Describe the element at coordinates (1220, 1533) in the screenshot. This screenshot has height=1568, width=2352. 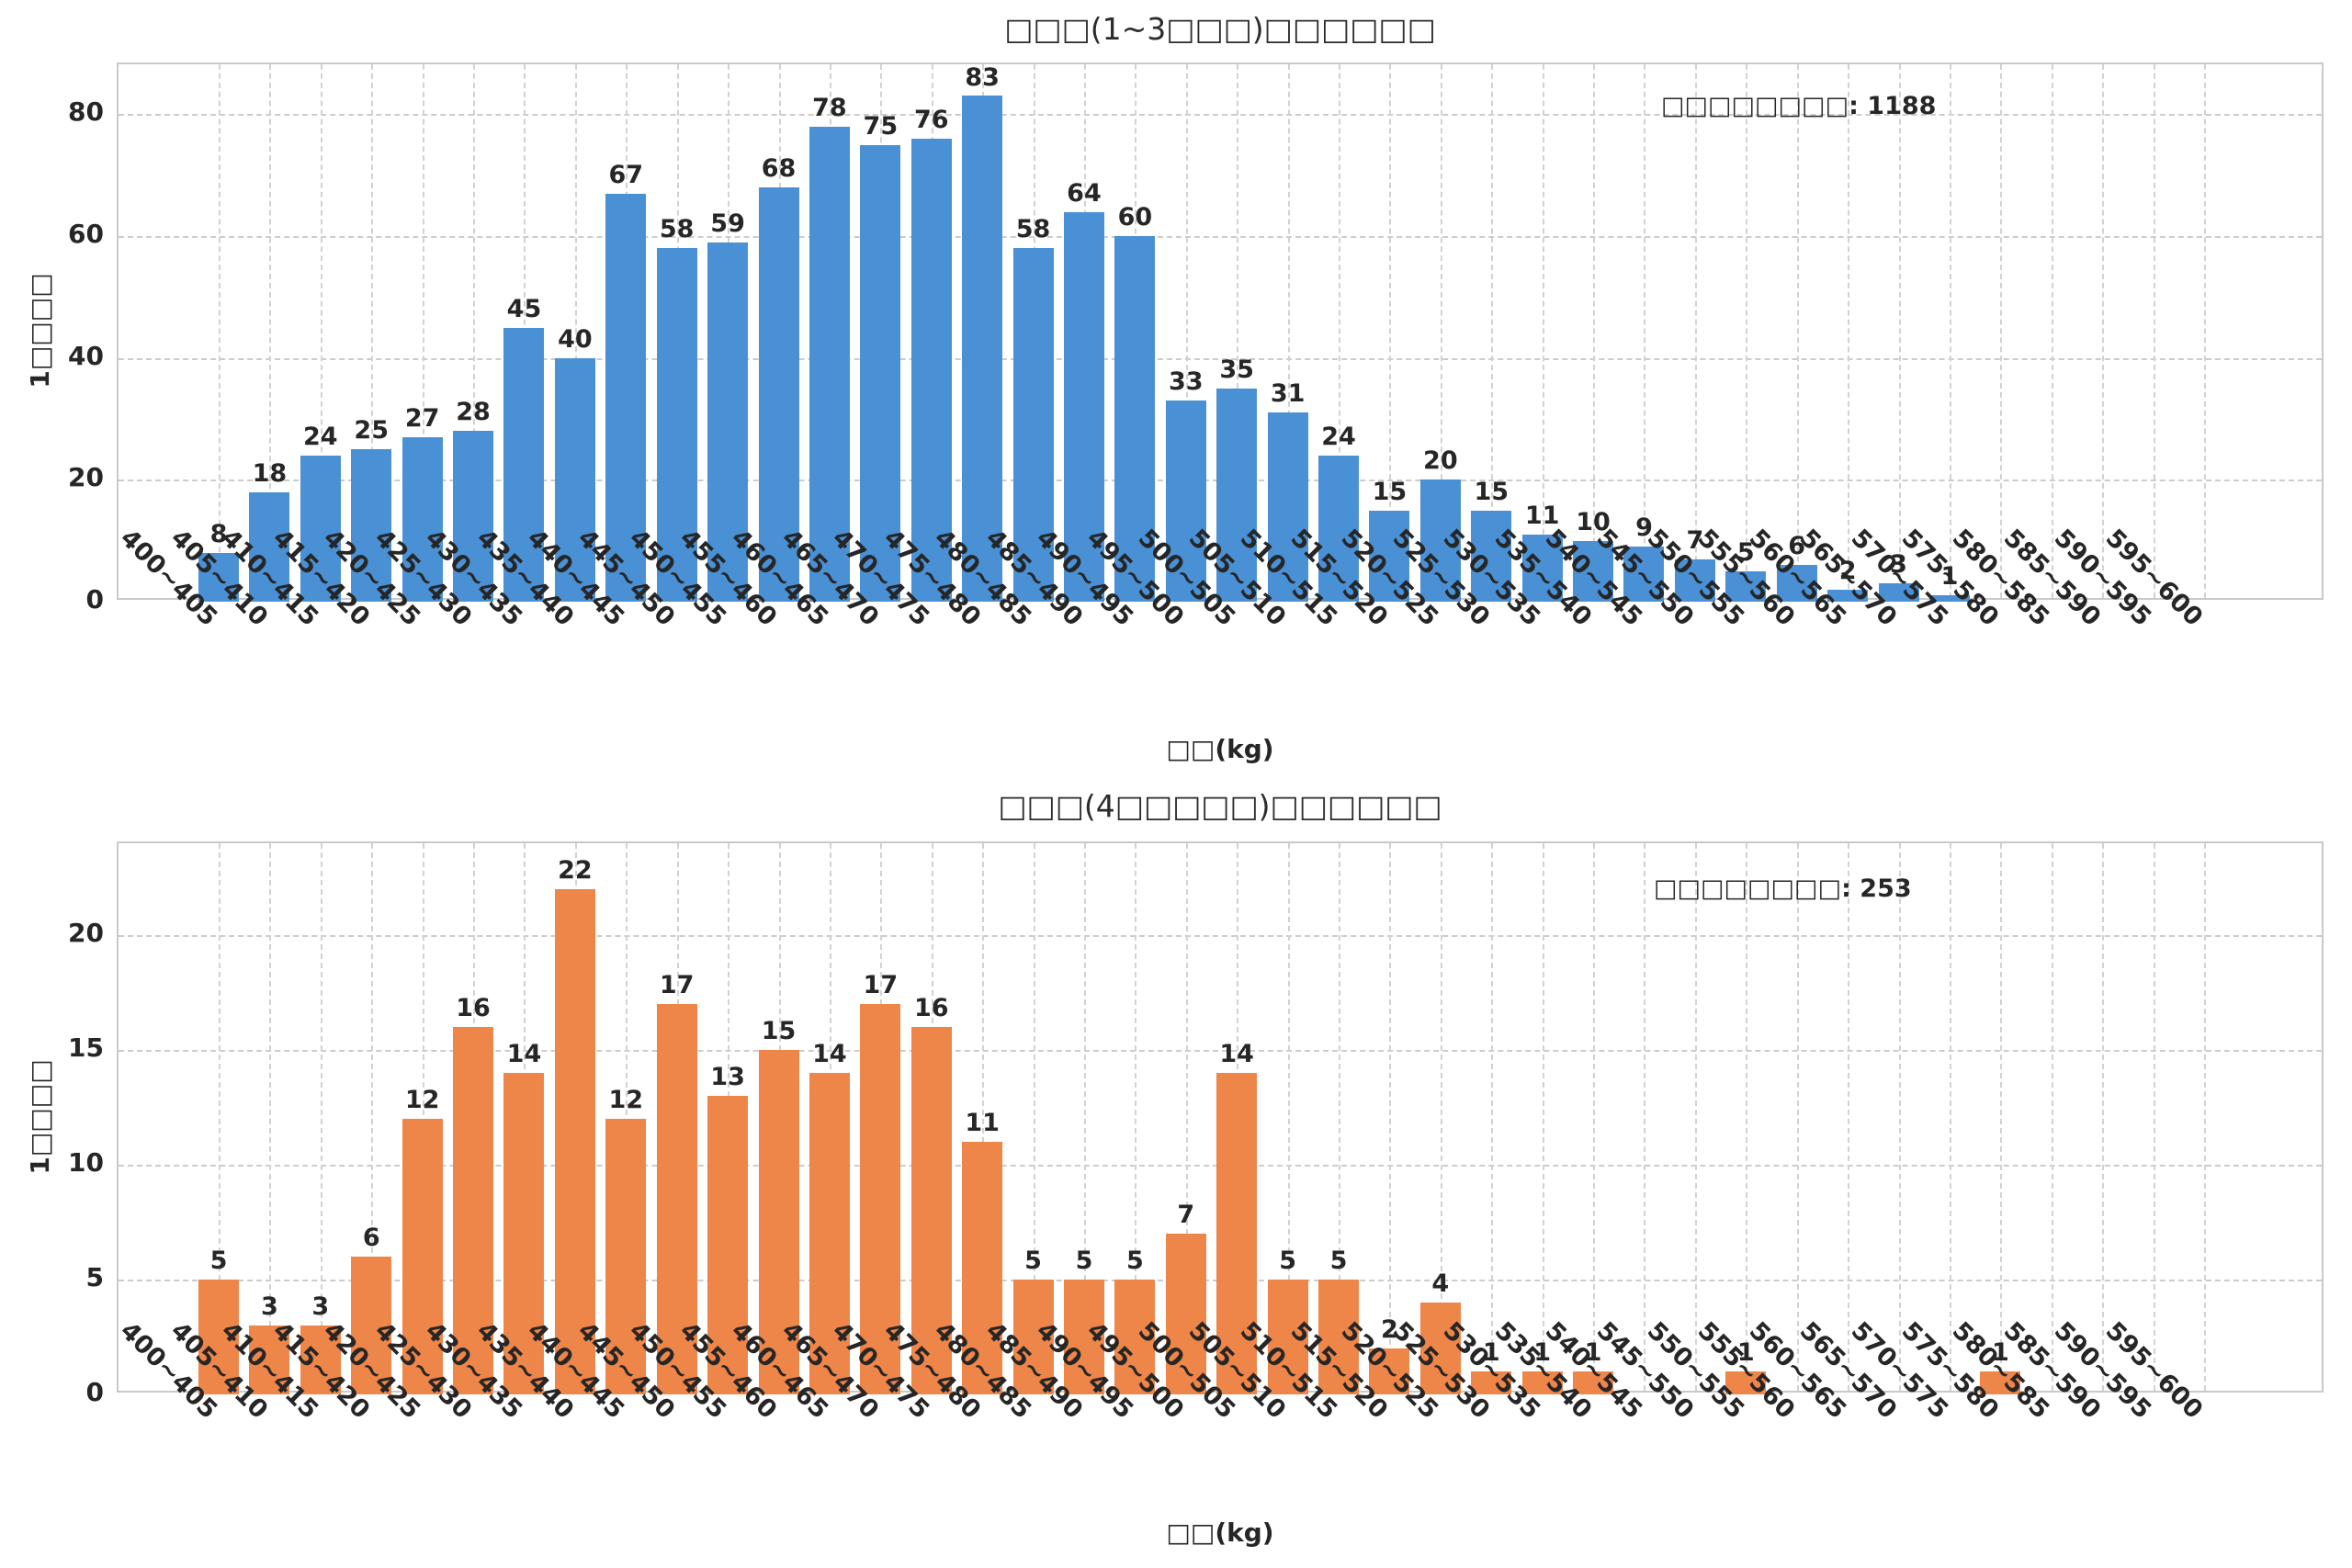
I see `chart-bottom-x-axis-label: □□(kg)` at that location.